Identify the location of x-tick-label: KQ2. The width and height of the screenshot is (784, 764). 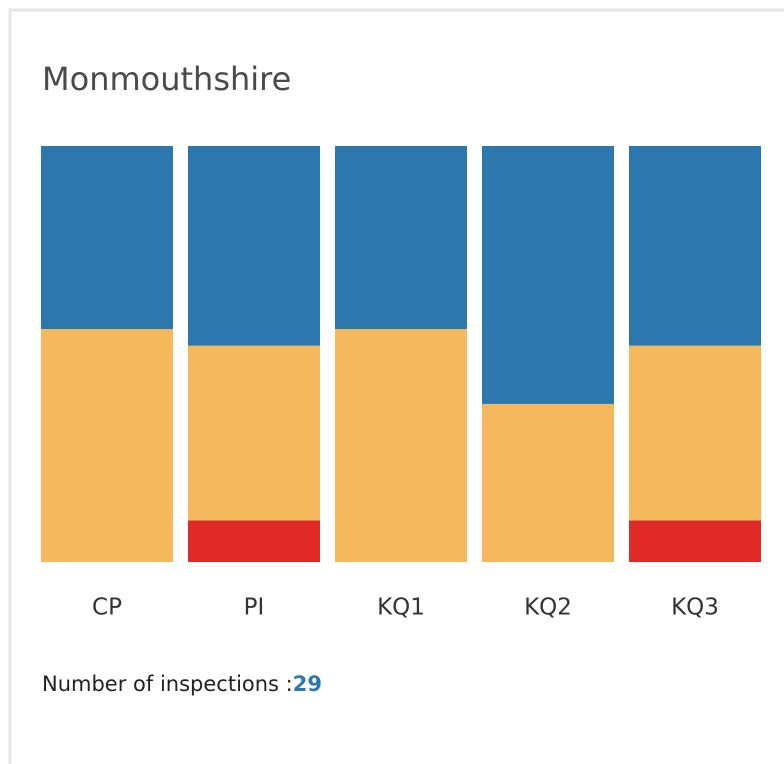
(548, 608).